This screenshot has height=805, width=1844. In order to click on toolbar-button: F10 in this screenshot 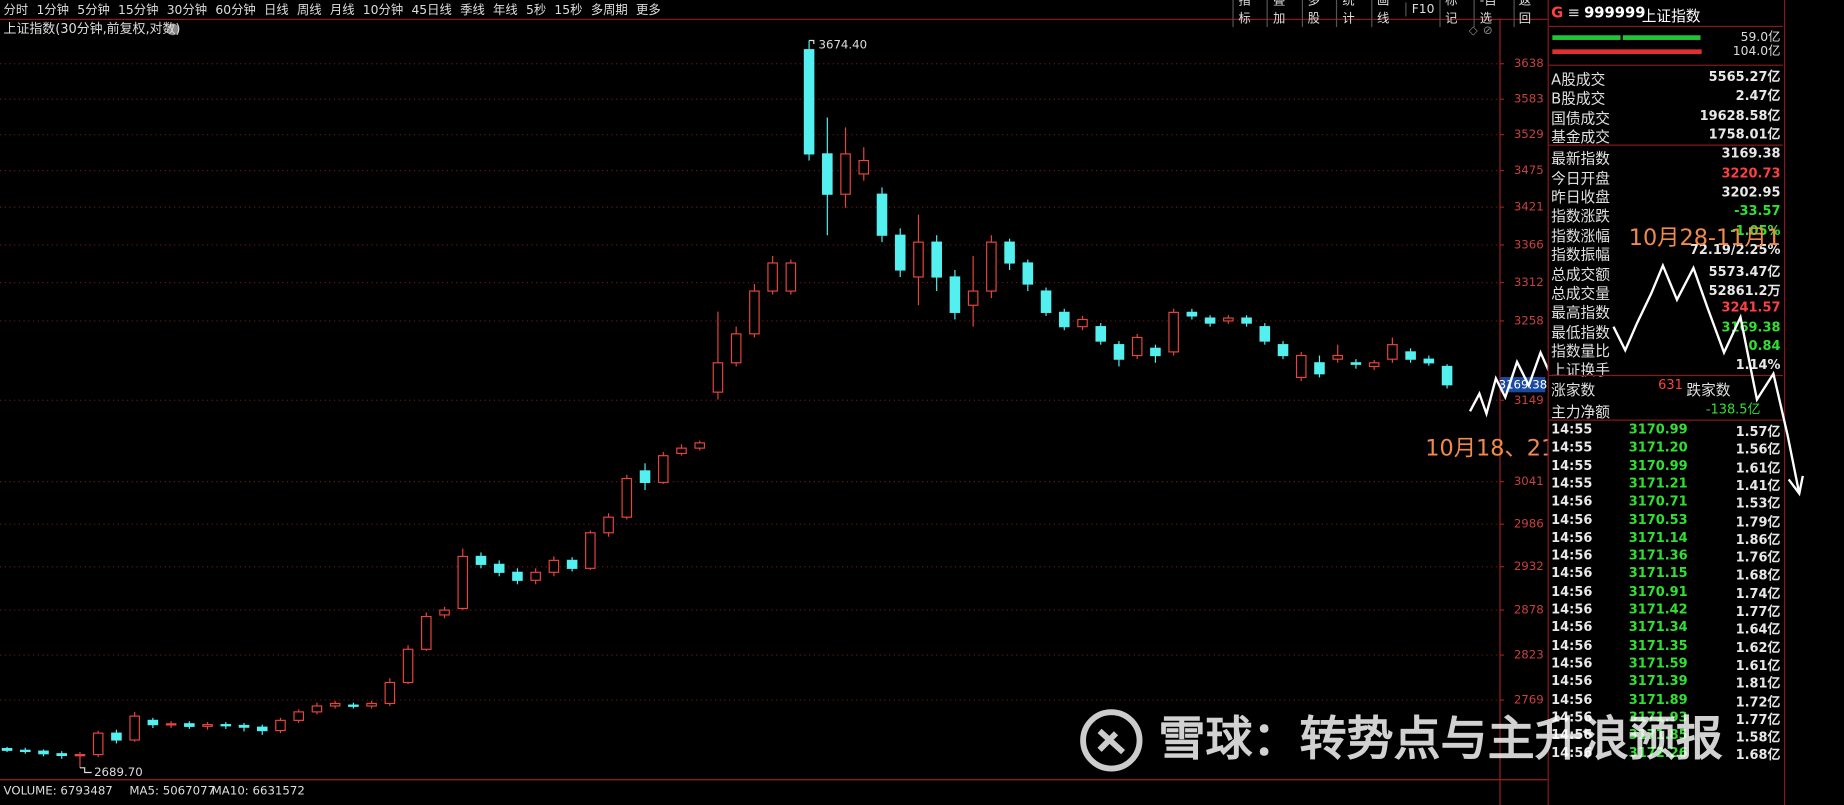, I will do `click(1422, 9)`.